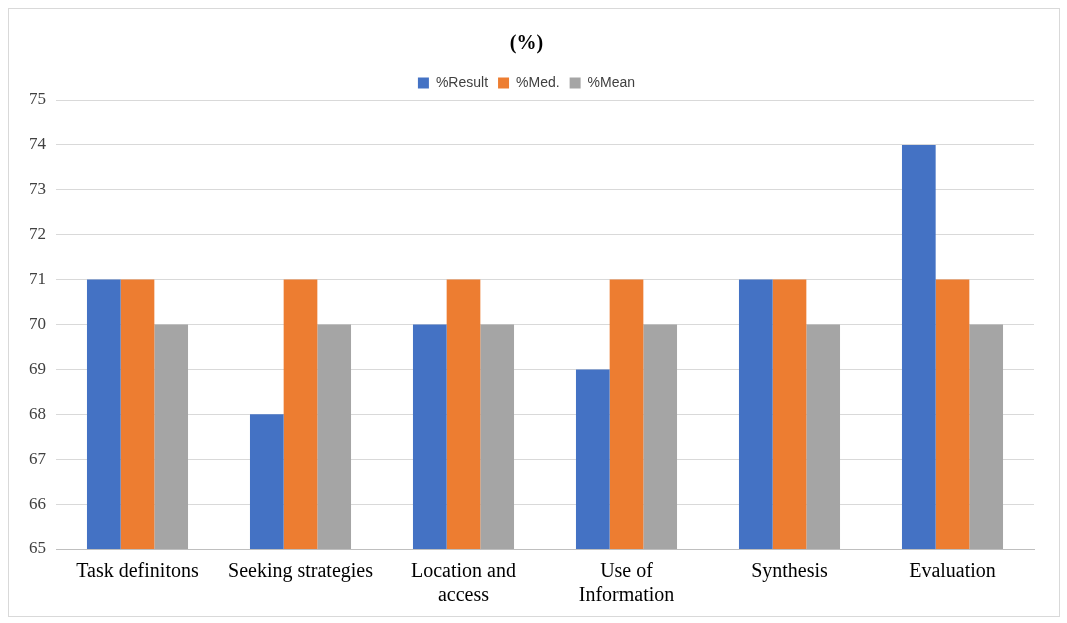 The image size is (1067, 623). What do you see at coordinates (626, 582) in the screenshot?
I see `x-tick-label: Use of Information` at bounding box center [626, 582].